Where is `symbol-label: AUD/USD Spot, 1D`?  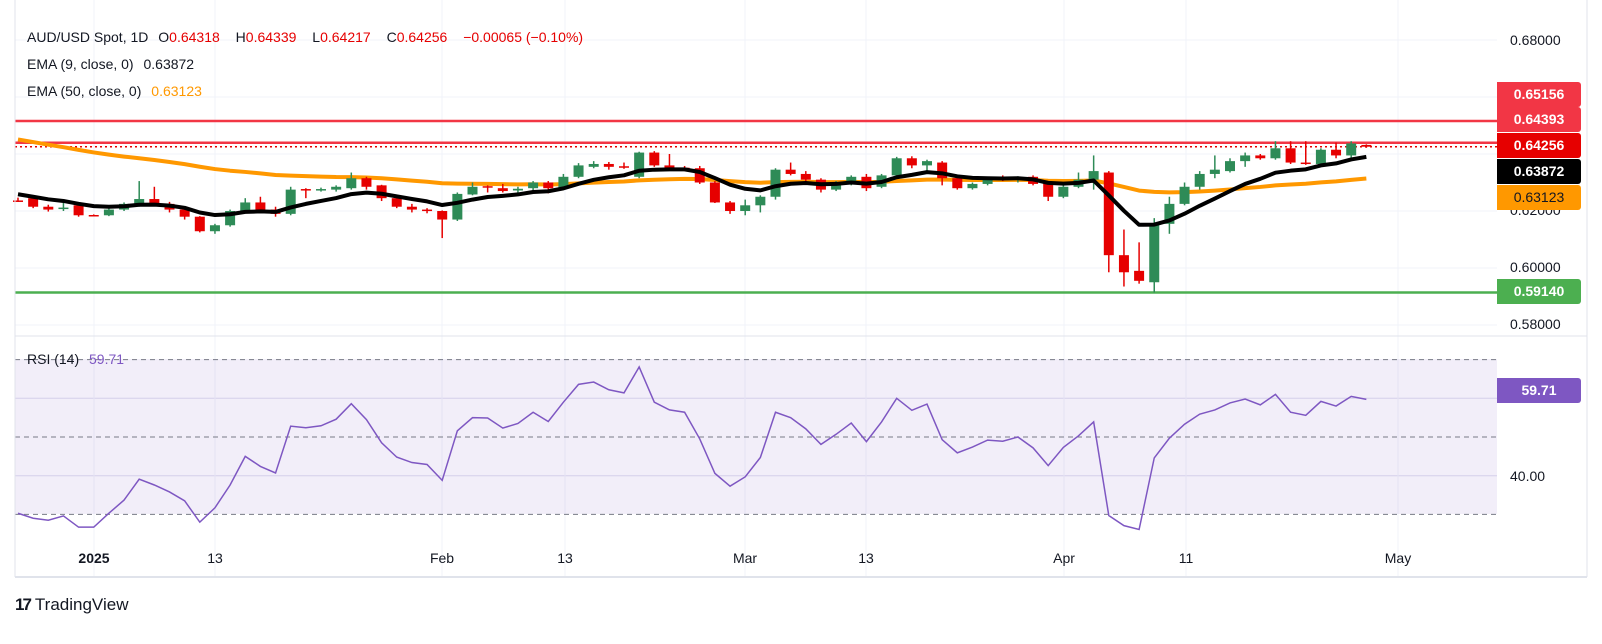 symbol-label: AUD/USD Spot, 1D is located at coordinates (88, 37).